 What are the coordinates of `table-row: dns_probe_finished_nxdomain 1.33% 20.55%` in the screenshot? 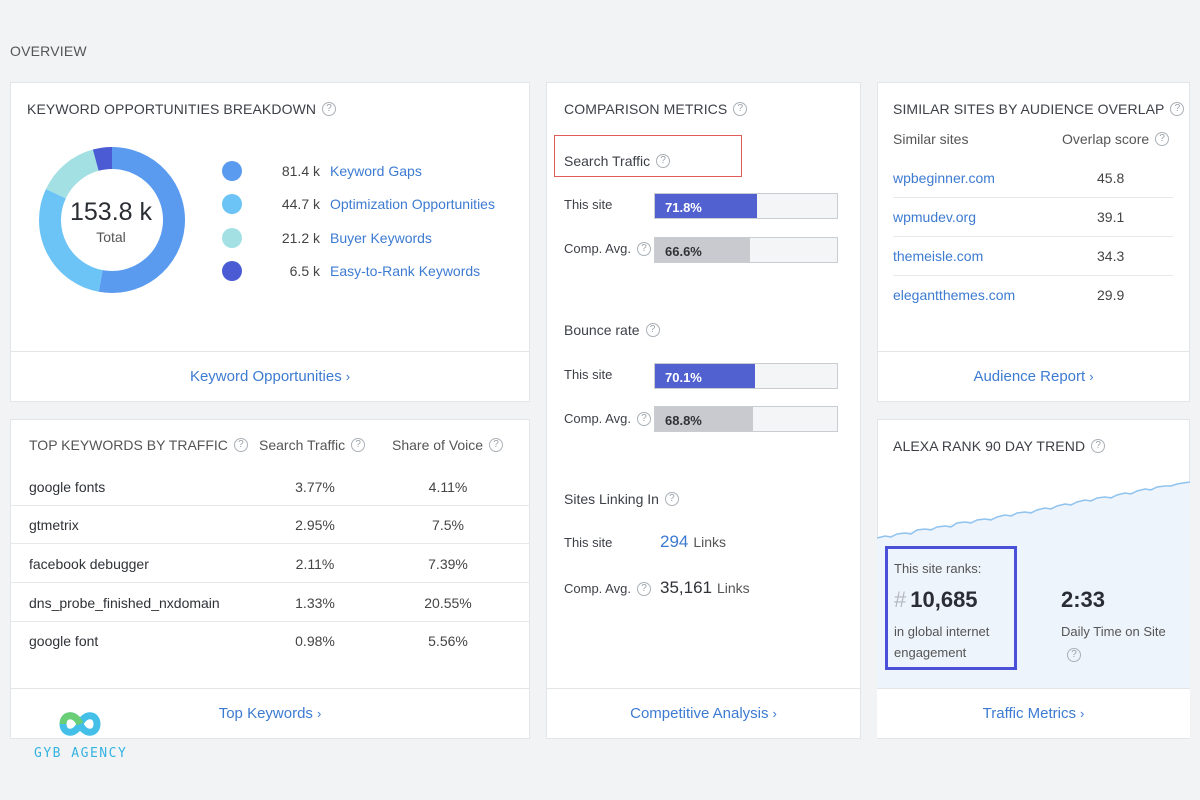 It's located at (270, 603).